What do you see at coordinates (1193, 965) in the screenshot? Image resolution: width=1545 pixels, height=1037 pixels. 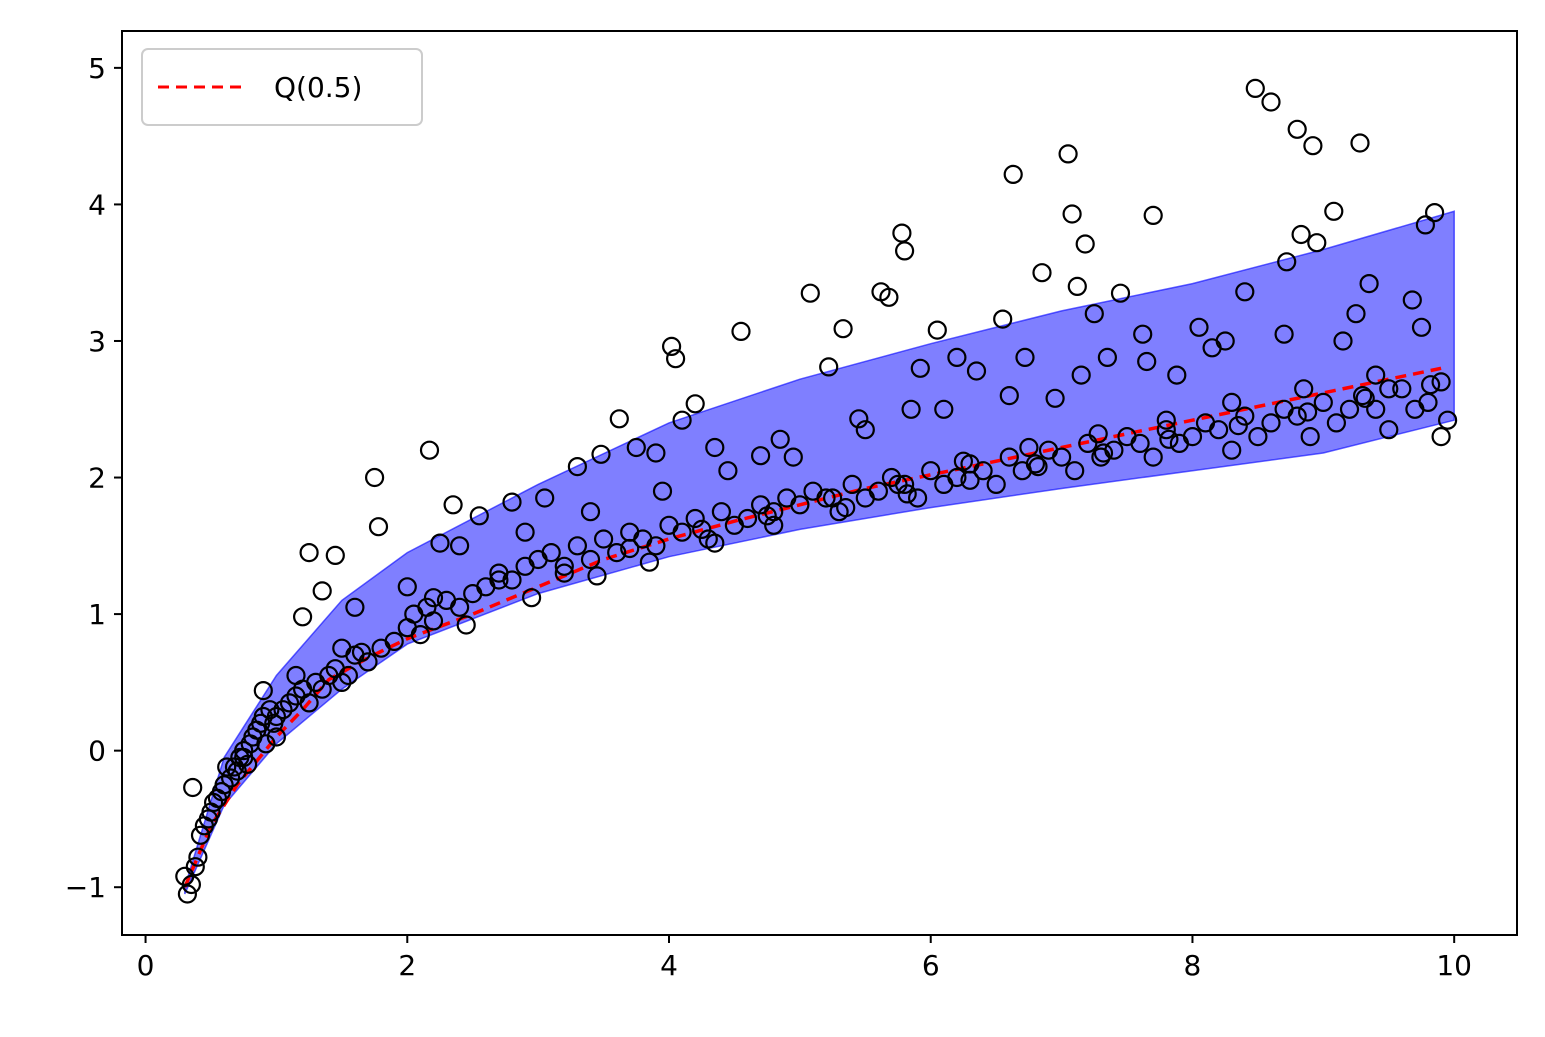 I see `x-tick-label: 8` at bounding box center [1193, 965].